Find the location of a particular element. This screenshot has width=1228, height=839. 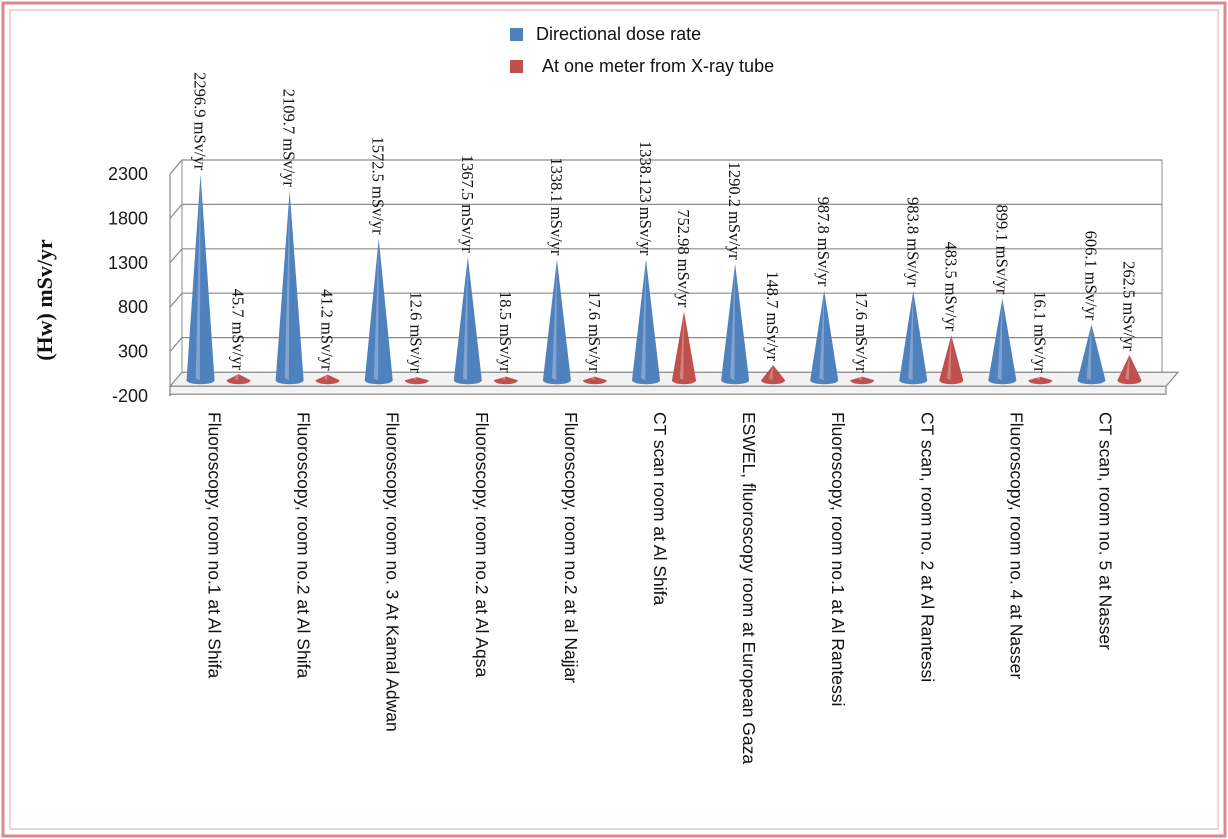

data-label-directional: 1572.5 mSv/yr is located at coordinates (378, 186).